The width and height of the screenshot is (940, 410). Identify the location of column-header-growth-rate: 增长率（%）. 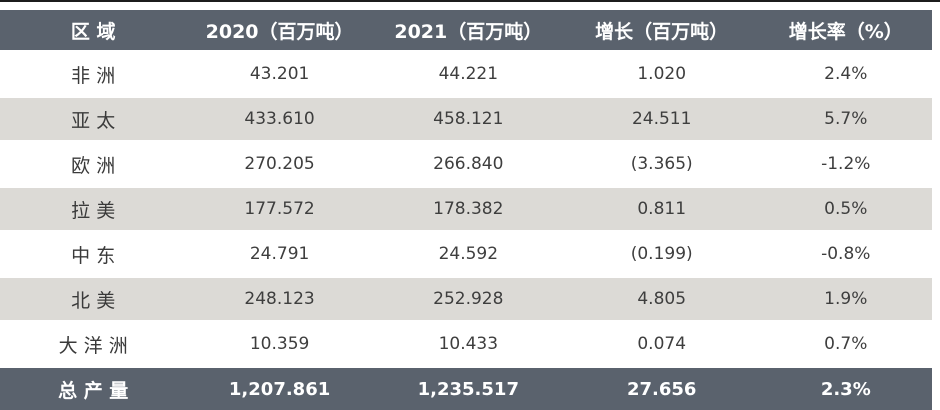
(845, 31).